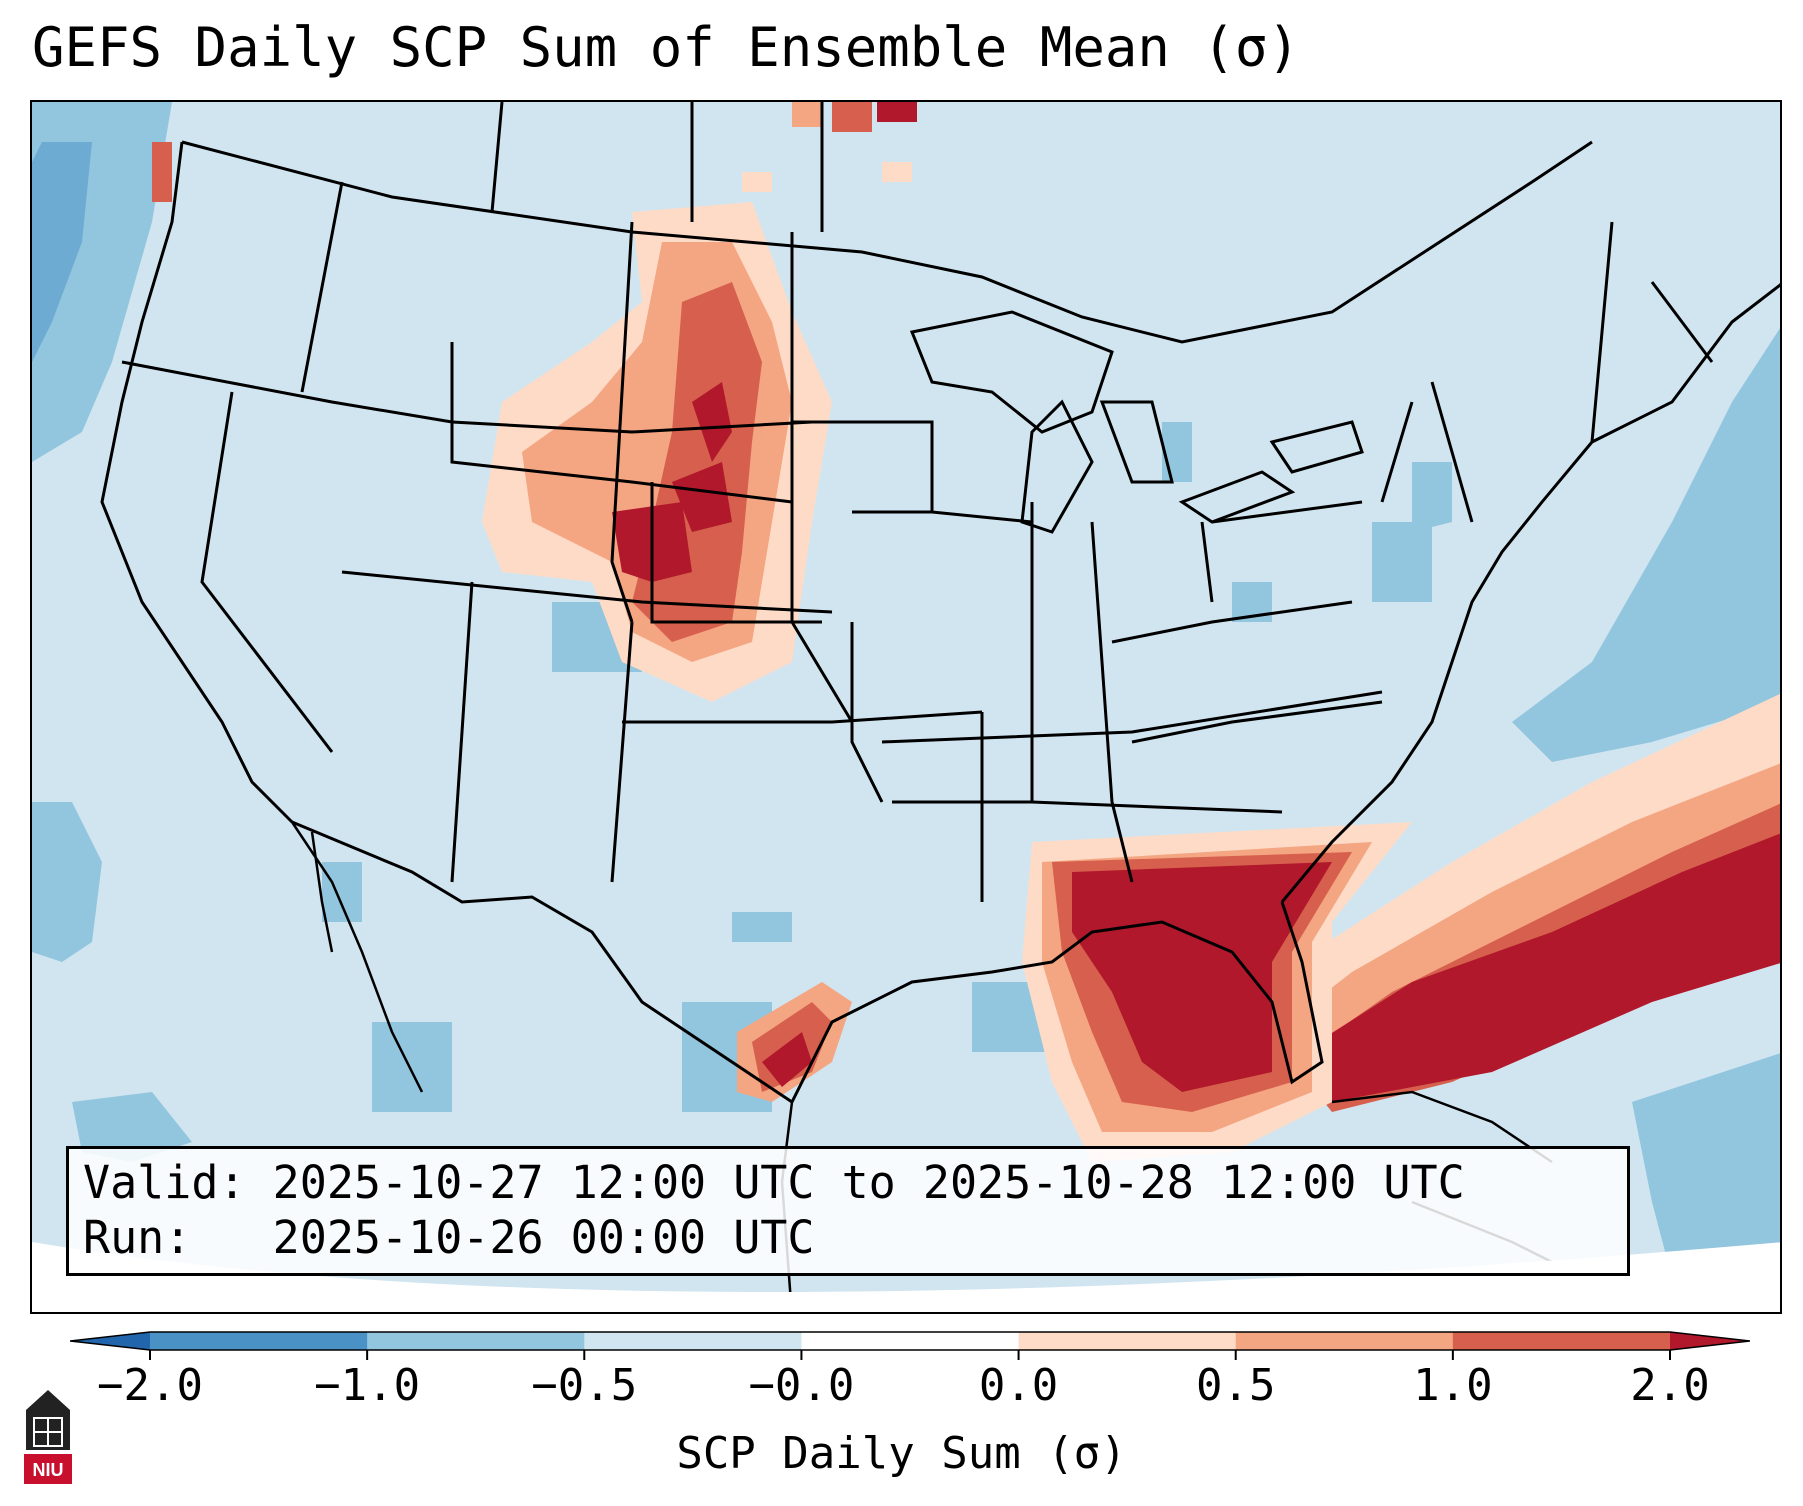 The width and height of the screenshot is (1803, 1506). What do you see at coordinates (534, 152) in the screenshot?
I see `canada-positive-anomalies` at bounding box center [534, 152].